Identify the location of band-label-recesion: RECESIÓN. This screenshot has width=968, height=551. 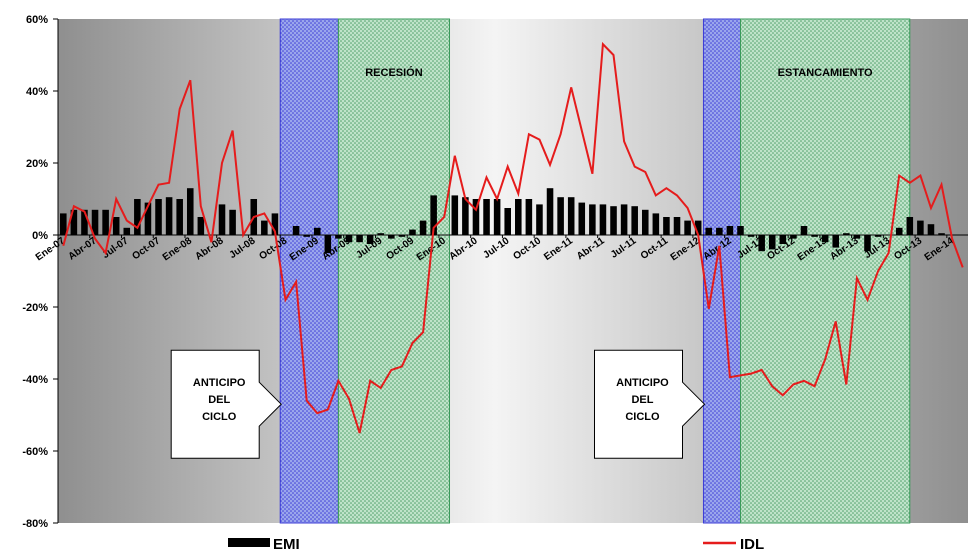
(394, 72).